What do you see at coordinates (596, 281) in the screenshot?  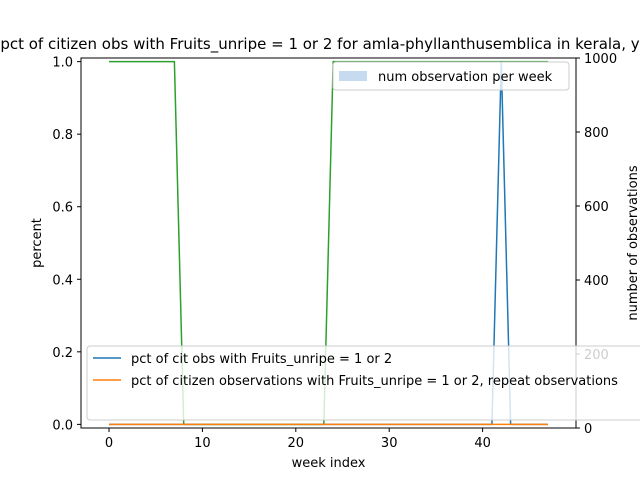 I see `y2-tick-label: 400` at bounding box center [596, 281].